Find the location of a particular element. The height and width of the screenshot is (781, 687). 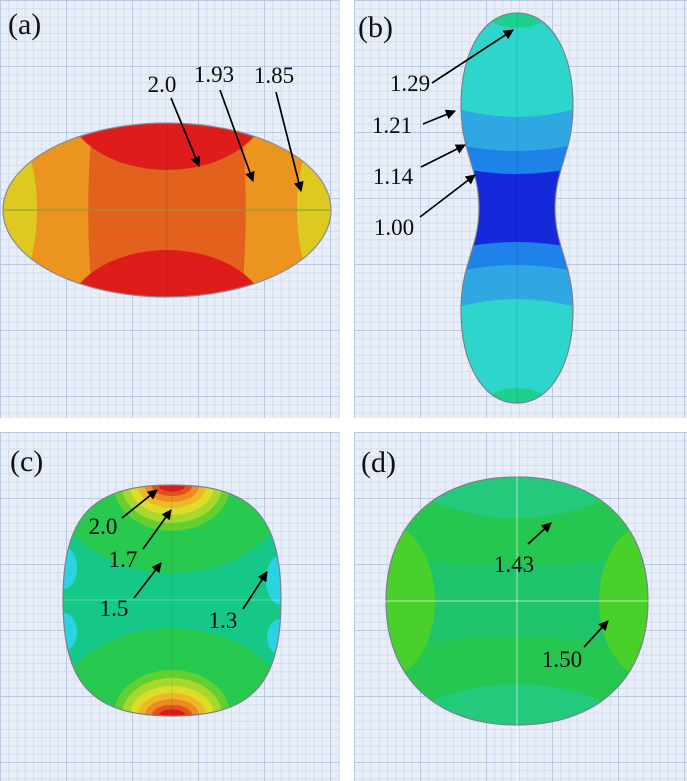

contour-label-c-1.5: 1.5 is located at coordinates (114, 608).